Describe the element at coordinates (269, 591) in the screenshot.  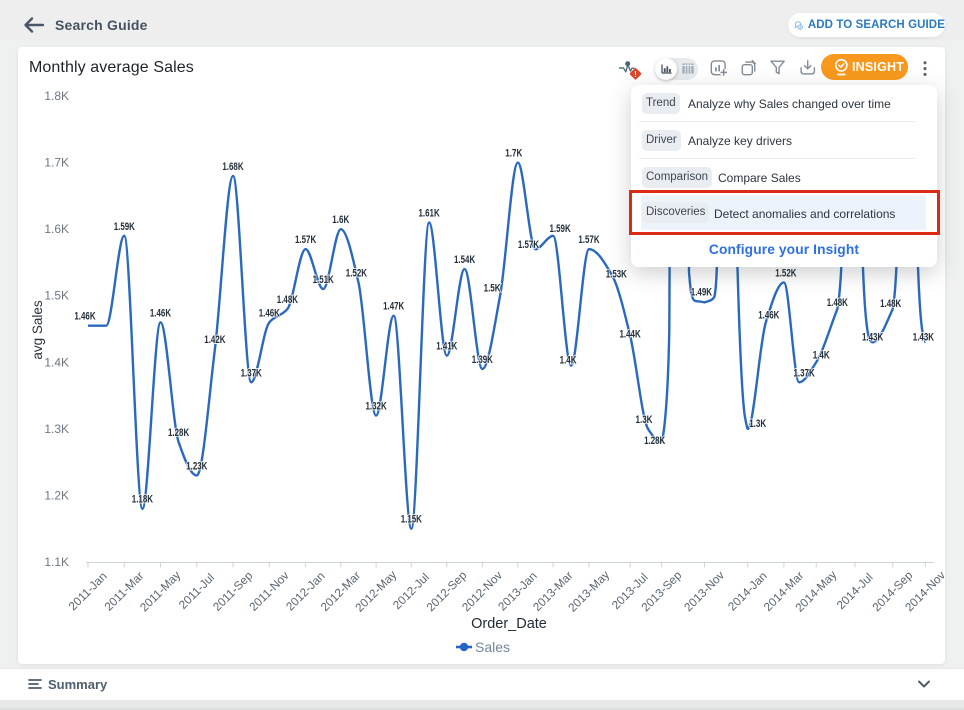
I see `svg-text: 2011-Nov` at that location.